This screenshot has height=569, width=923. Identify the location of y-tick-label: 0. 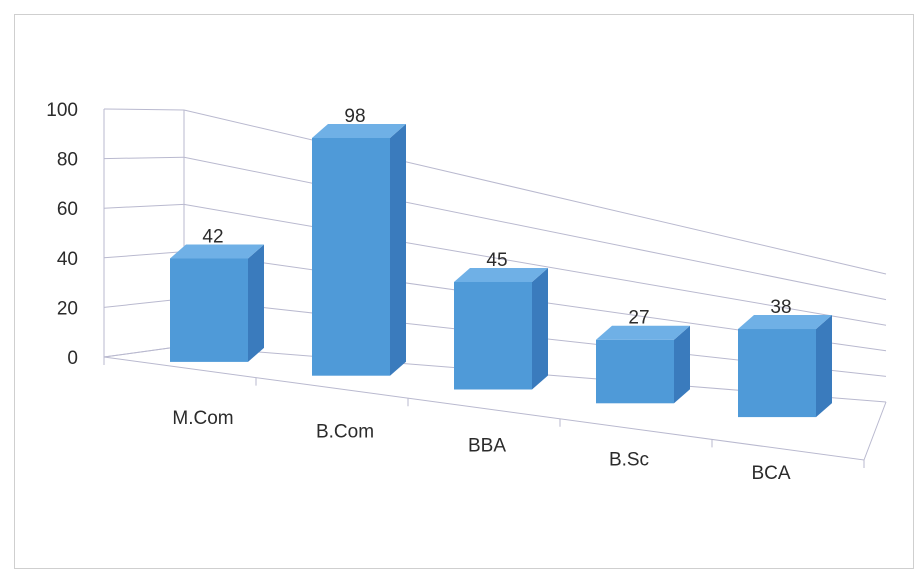
(72, 358).